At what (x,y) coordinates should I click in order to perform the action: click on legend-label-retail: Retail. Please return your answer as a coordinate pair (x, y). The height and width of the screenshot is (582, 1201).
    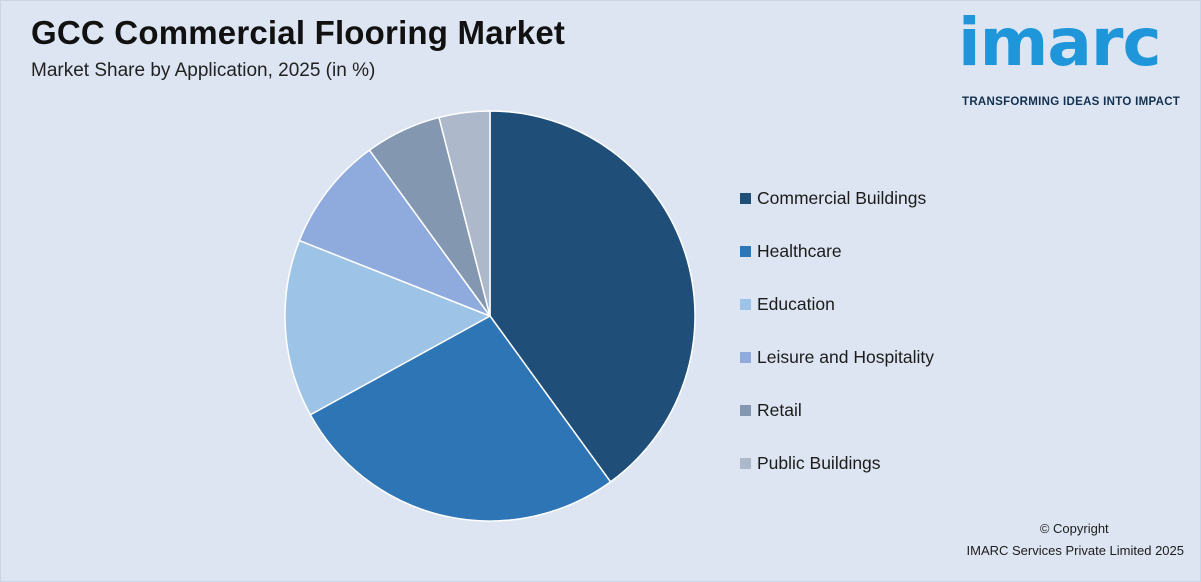
    Looking at the image, I should click on (779, 410).